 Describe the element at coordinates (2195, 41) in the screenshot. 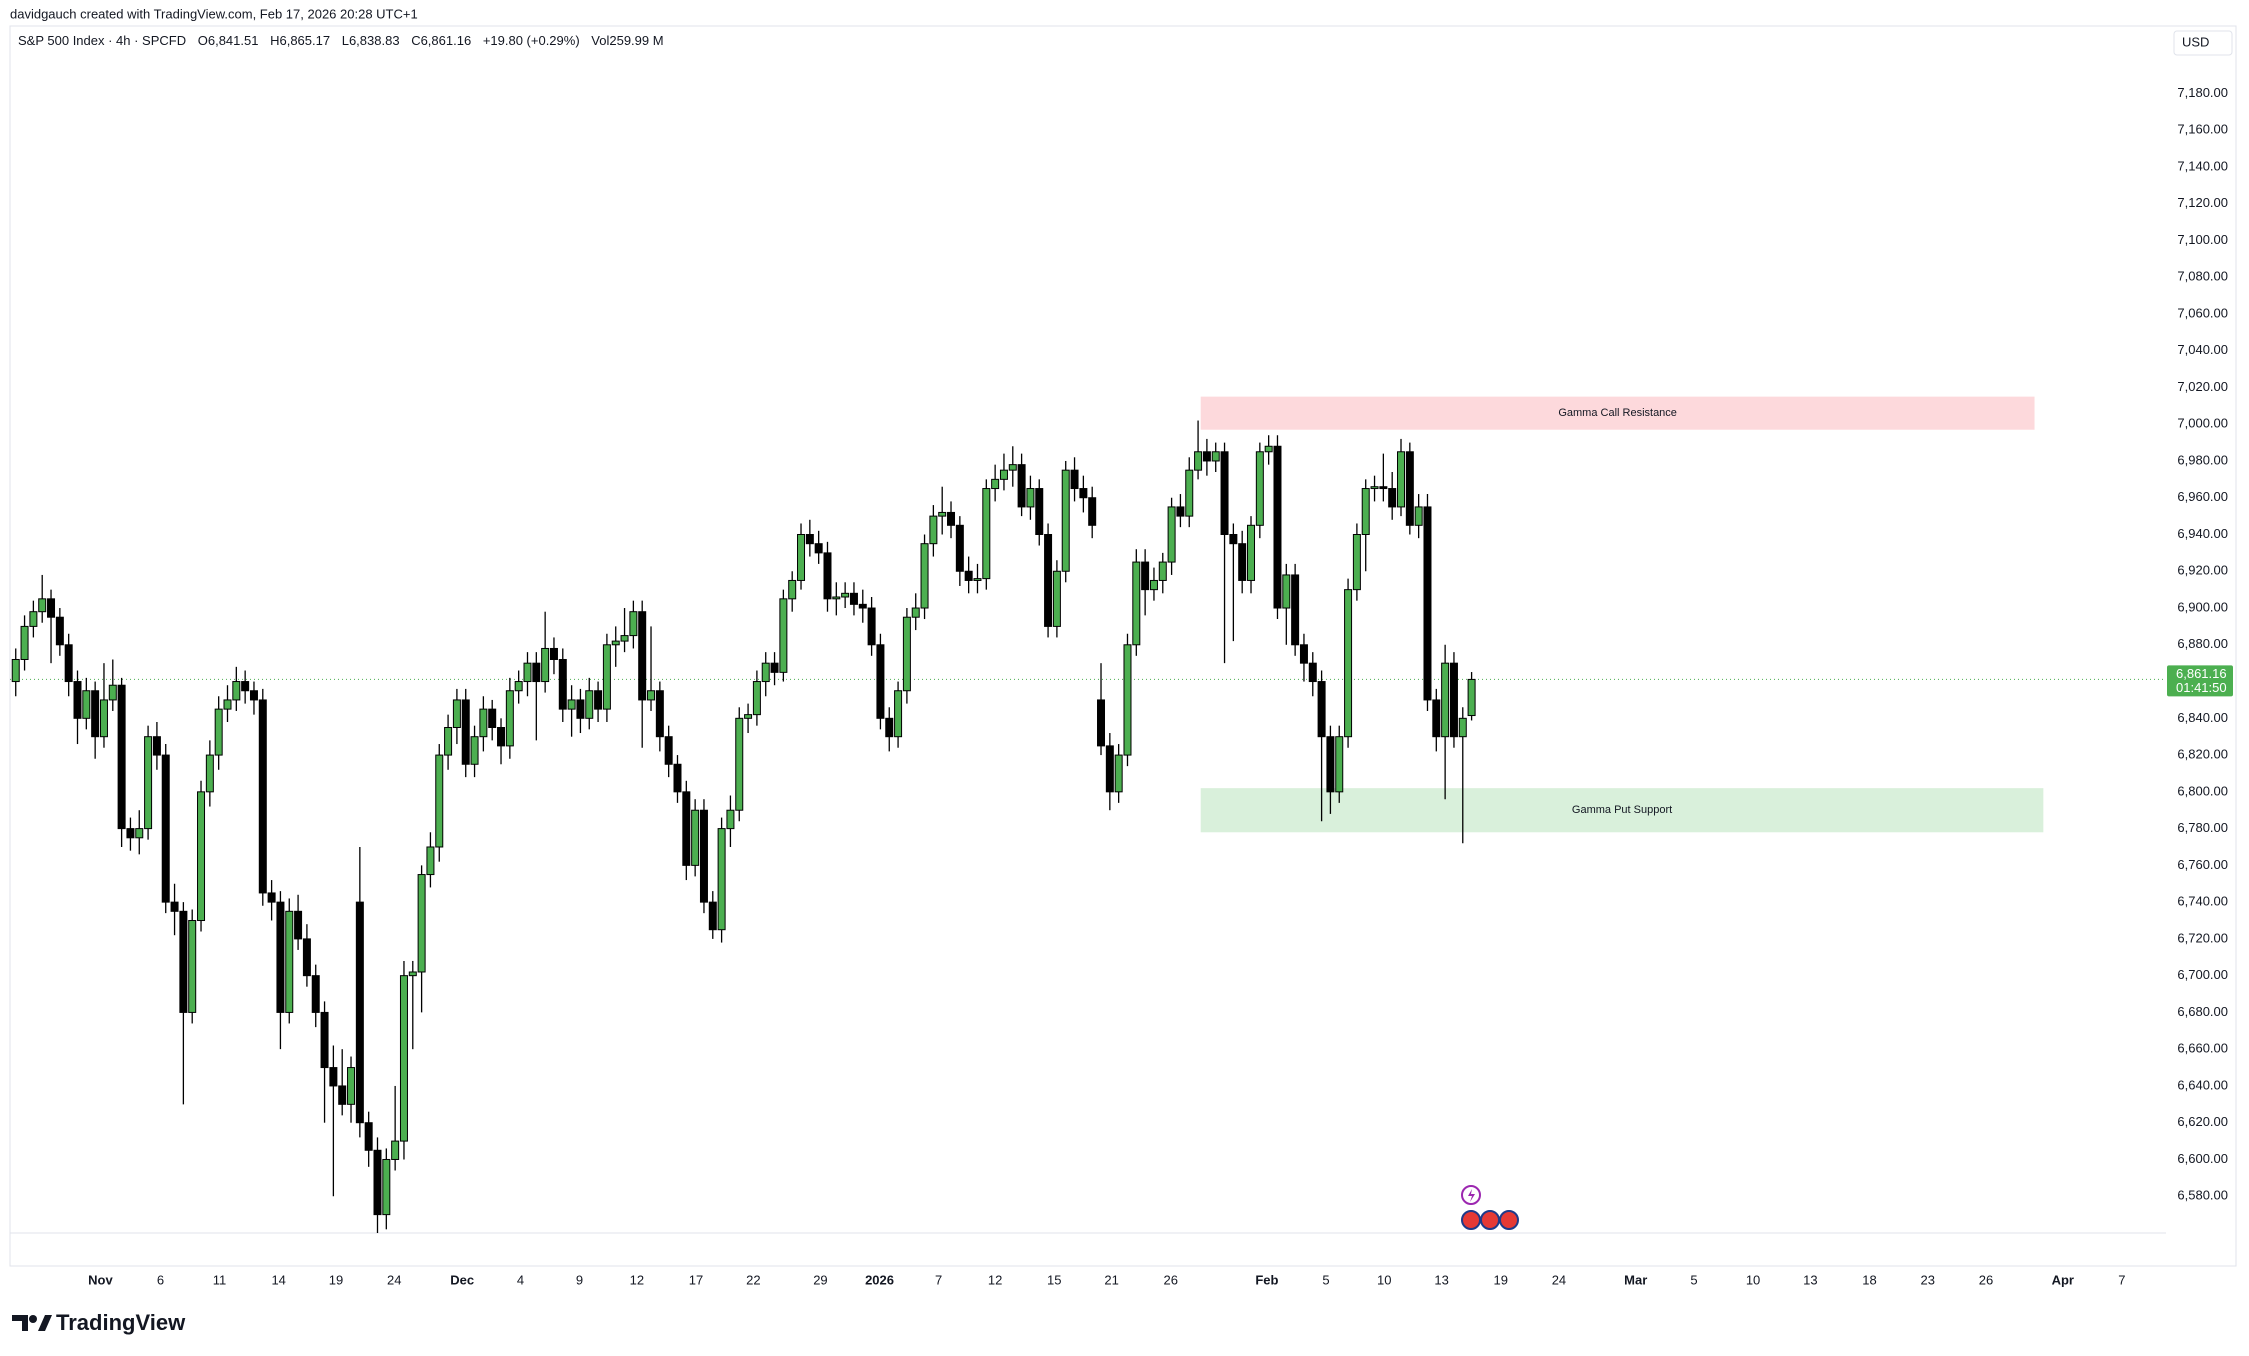

I see `currency: USD` at that location.